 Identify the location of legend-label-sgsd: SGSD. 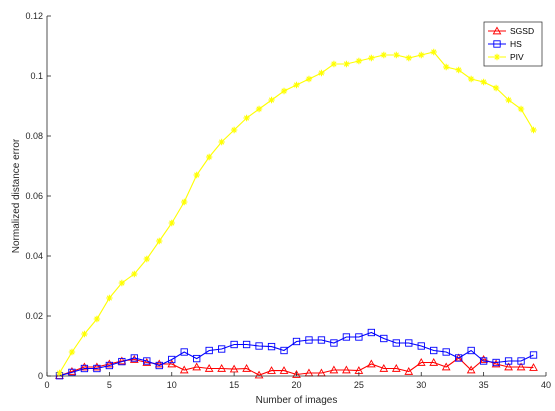
(522, 31).